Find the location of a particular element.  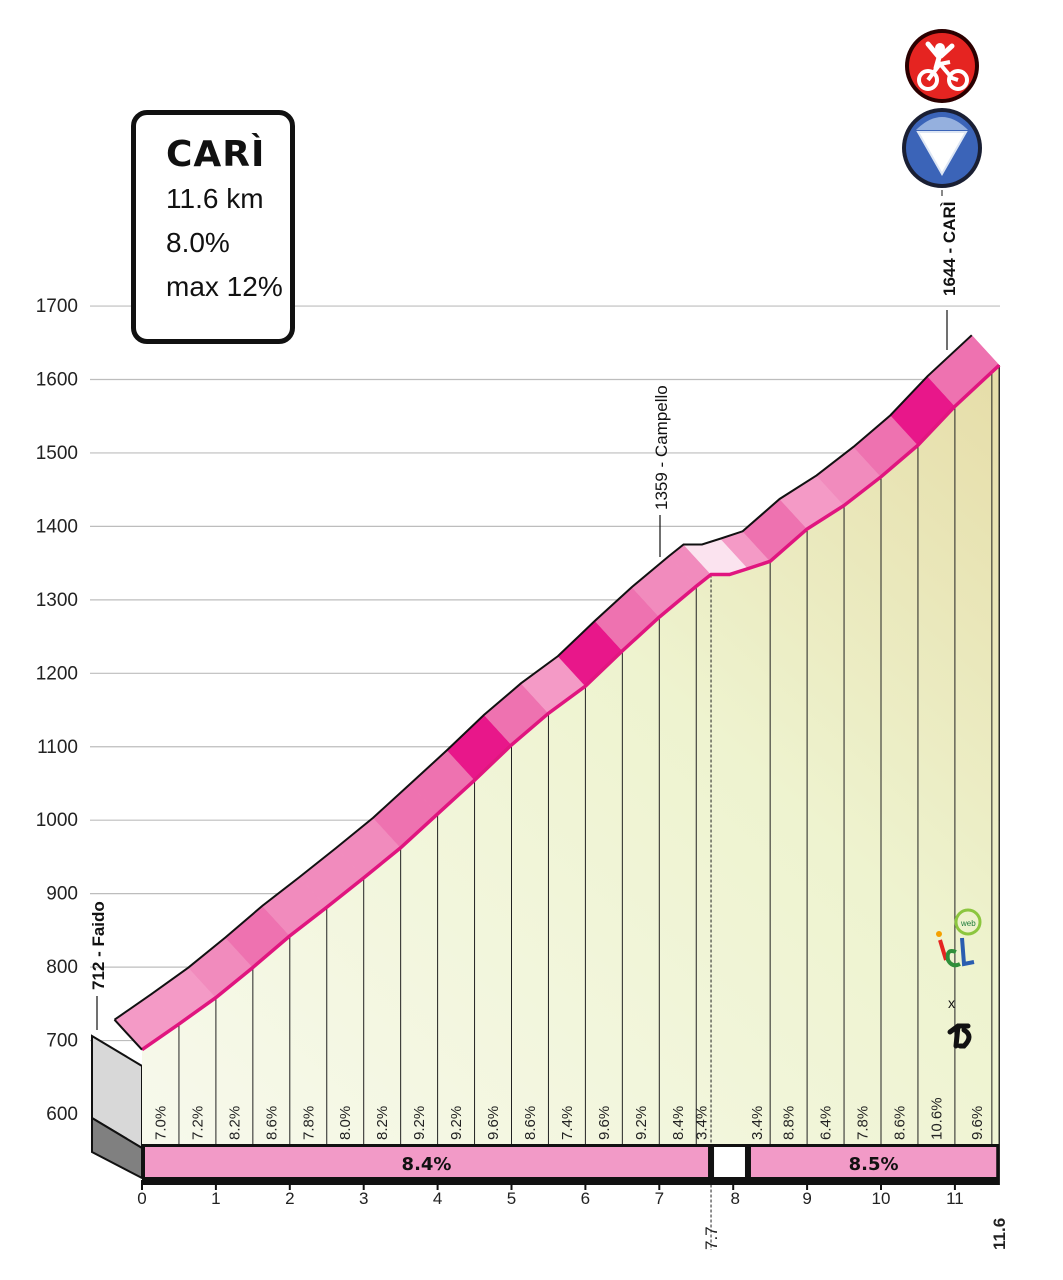

x-extra-label: 11.6 is located at coordinates (999, 1234).